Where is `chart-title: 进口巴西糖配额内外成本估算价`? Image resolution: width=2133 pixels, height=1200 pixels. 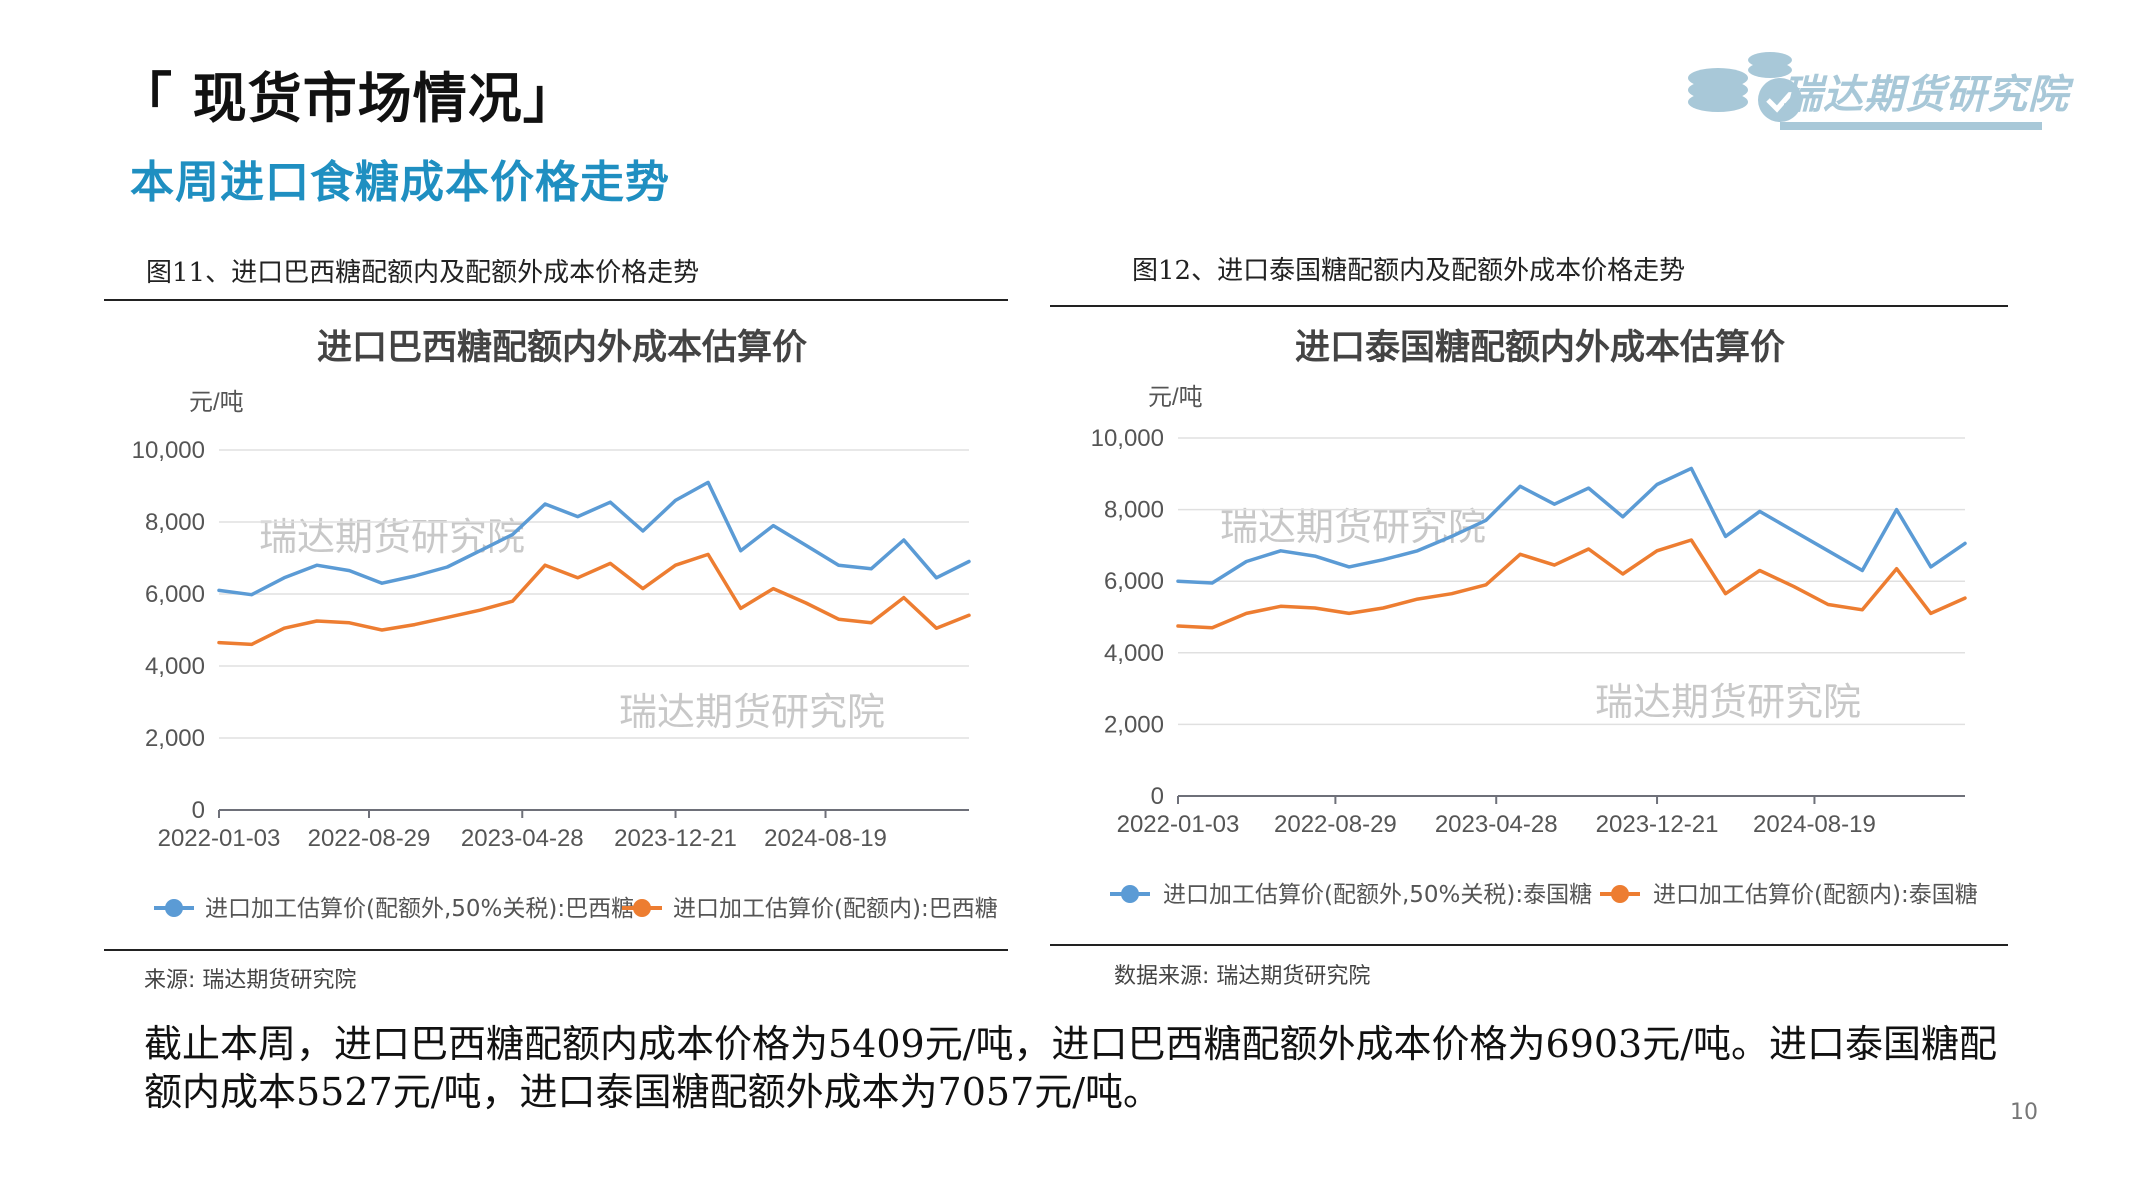 chart-title: 进口巴西糖配额内外成本估算价 is located at coordinates (562, 348).